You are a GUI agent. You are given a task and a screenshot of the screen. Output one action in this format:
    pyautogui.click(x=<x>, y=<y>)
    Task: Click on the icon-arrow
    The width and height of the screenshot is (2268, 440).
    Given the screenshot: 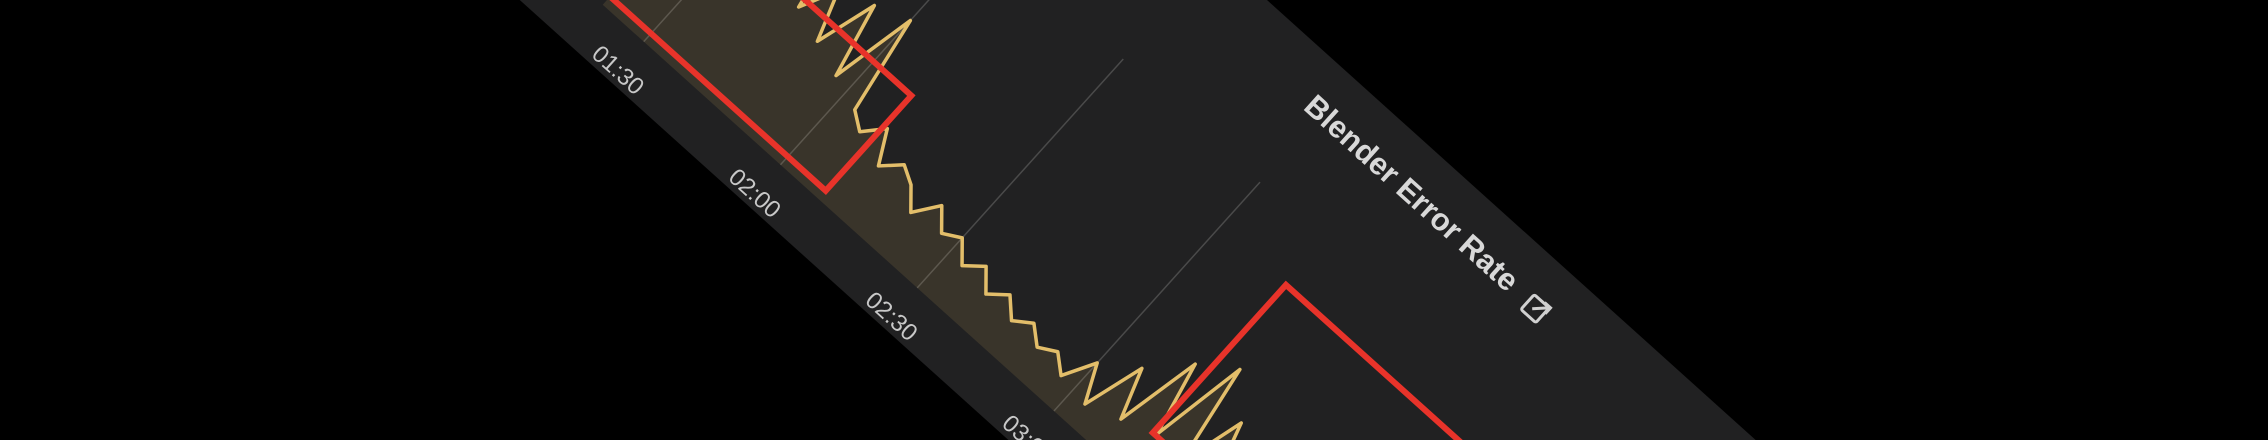 What is the action you would take?
    pyautogui.click(x=1542, y=308)
    